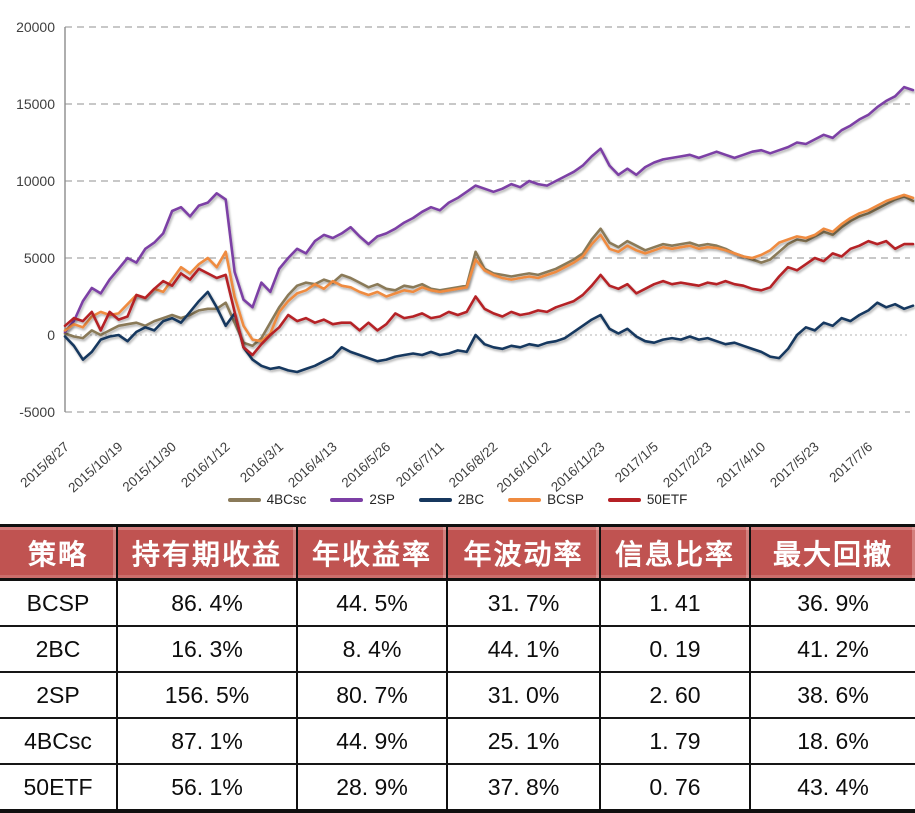  Describe the element at coordinates (150, 467) in the screenshot. I see `x-axis-label: 2015/11/30` at that location.